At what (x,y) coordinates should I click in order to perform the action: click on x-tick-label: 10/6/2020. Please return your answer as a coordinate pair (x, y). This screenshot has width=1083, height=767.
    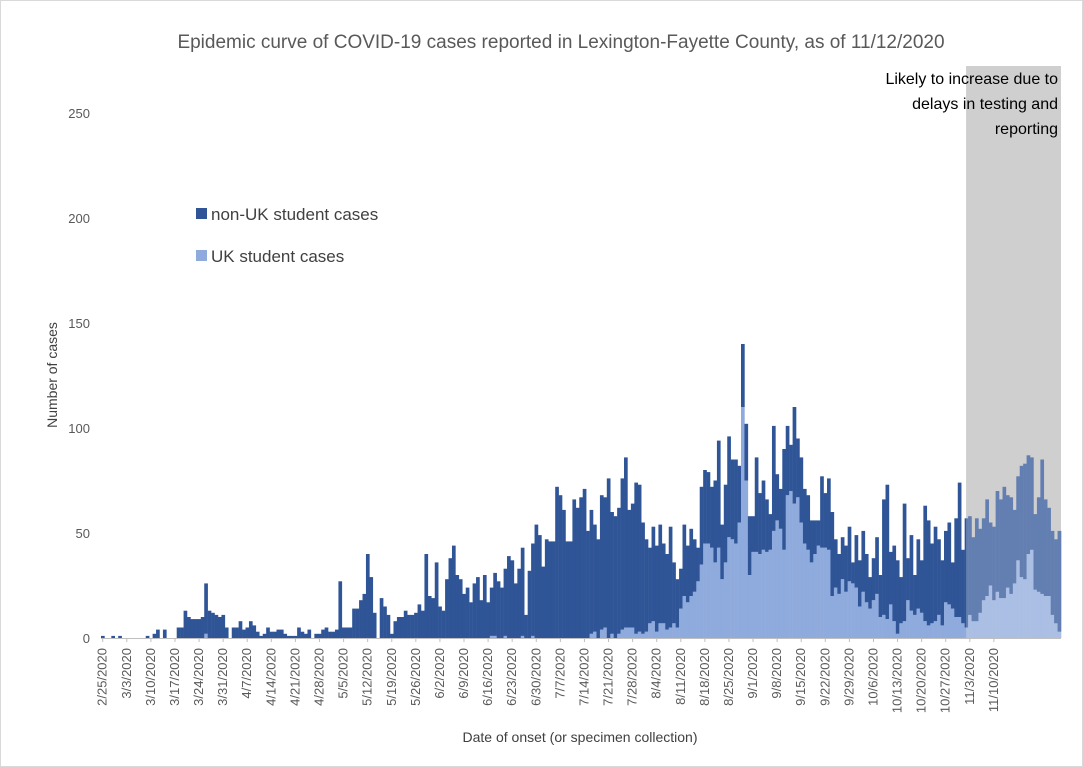
    Looking at the image, I should click on (872, 677).